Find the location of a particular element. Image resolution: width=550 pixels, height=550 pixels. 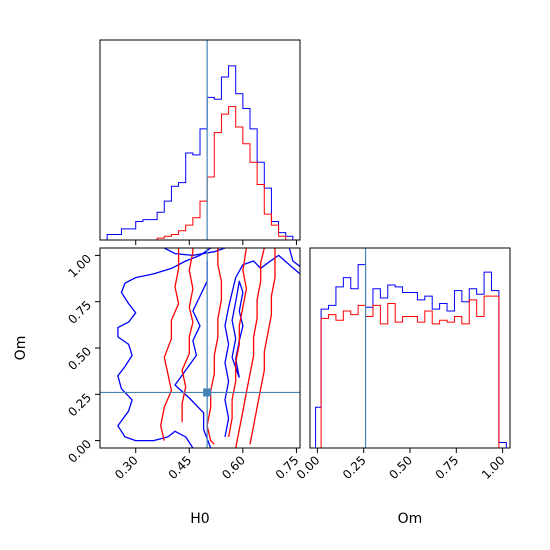

h0-hist-blue is located at coordinates (197, 152).